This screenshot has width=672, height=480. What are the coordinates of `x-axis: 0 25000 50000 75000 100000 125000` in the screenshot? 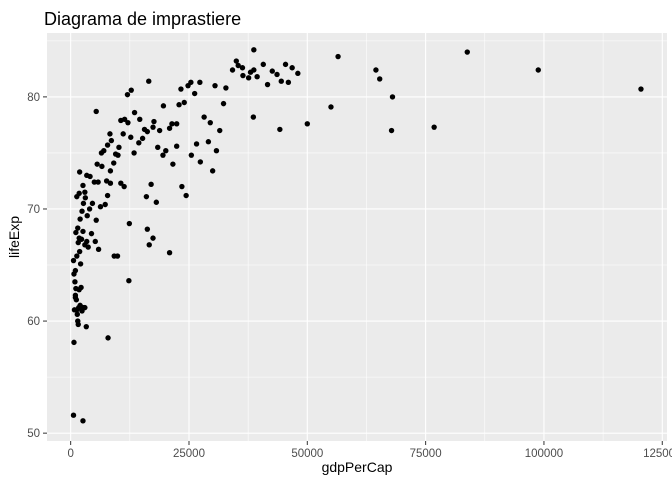 It's located at (369, 450).